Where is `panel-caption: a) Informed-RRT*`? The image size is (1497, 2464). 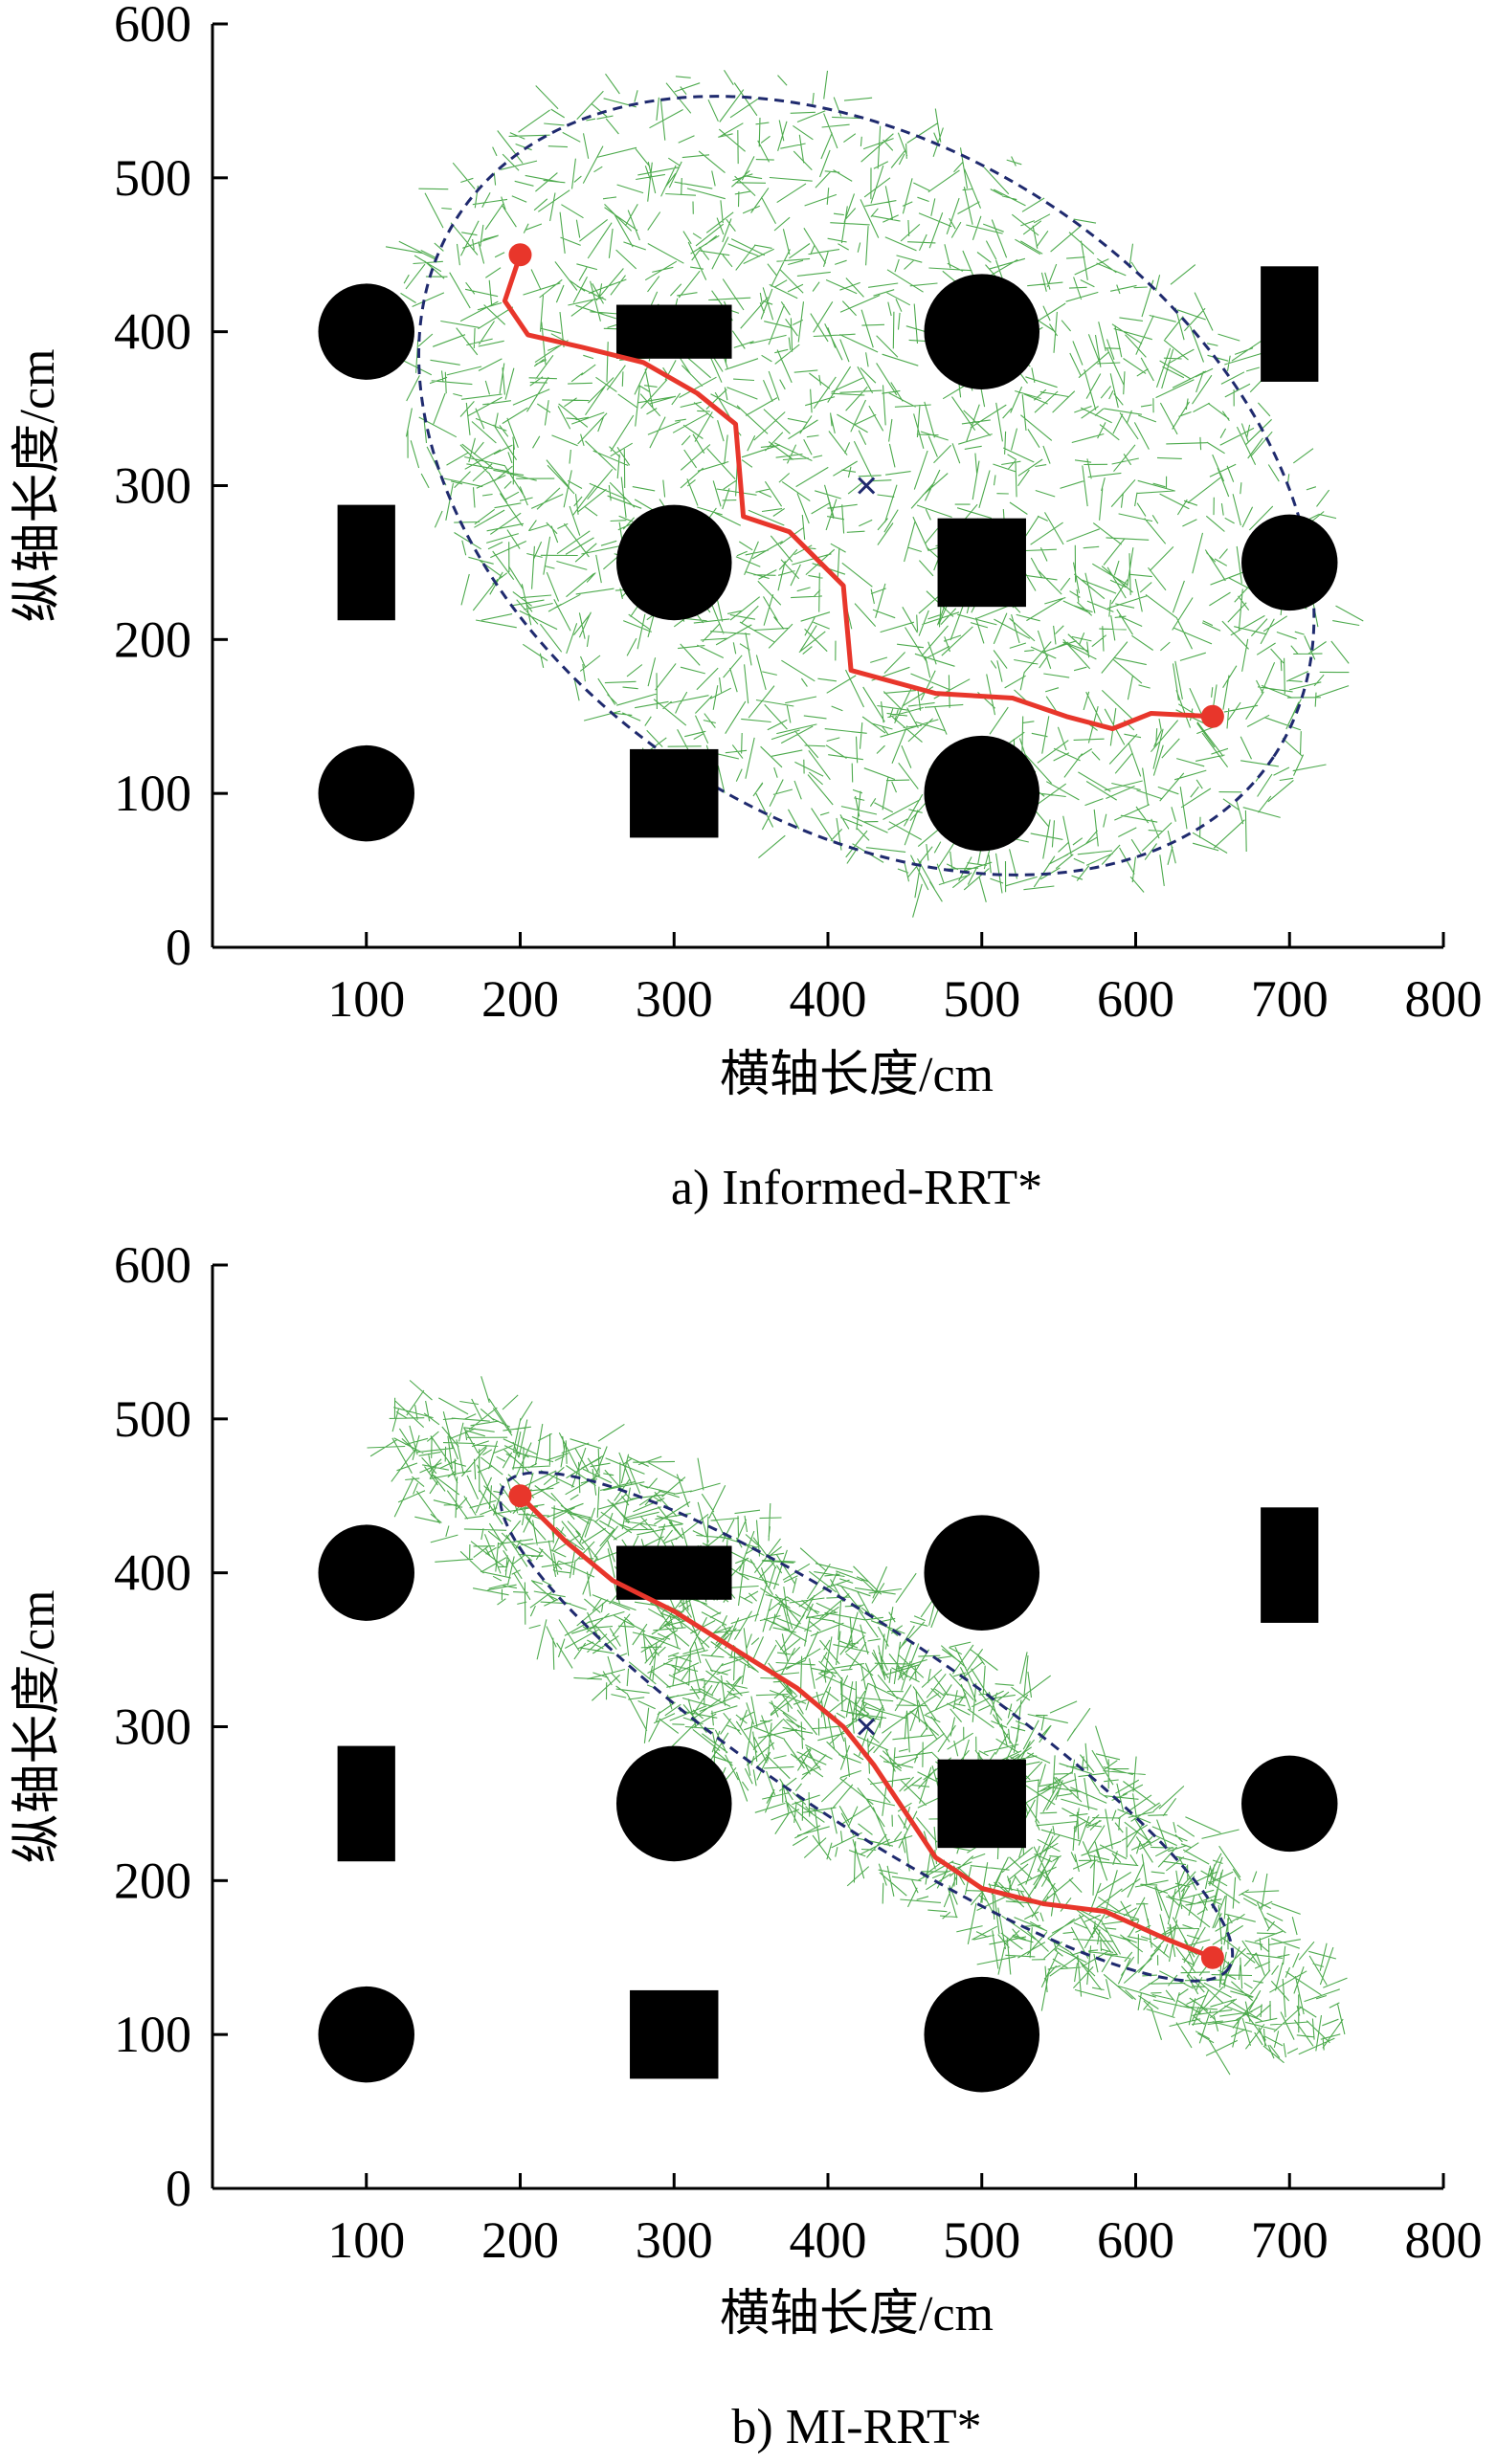 panel-caption: a) Informed-RRT* is located at coordinates (856, 1188).